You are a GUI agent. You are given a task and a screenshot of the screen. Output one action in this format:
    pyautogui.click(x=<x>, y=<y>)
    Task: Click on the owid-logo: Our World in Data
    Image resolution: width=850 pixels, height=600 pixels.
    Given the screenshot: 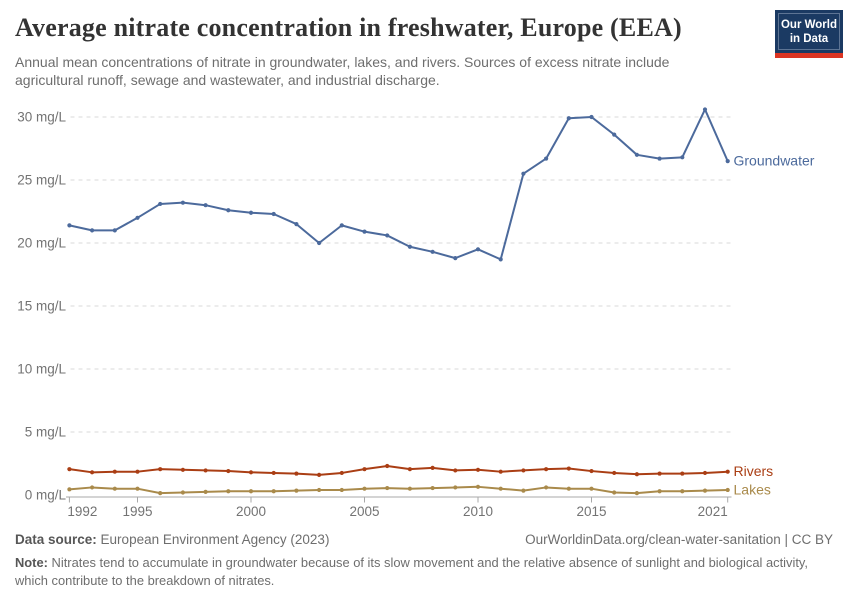 What is the action you would take?
    pyautogui.click(x=809, y=34)
    